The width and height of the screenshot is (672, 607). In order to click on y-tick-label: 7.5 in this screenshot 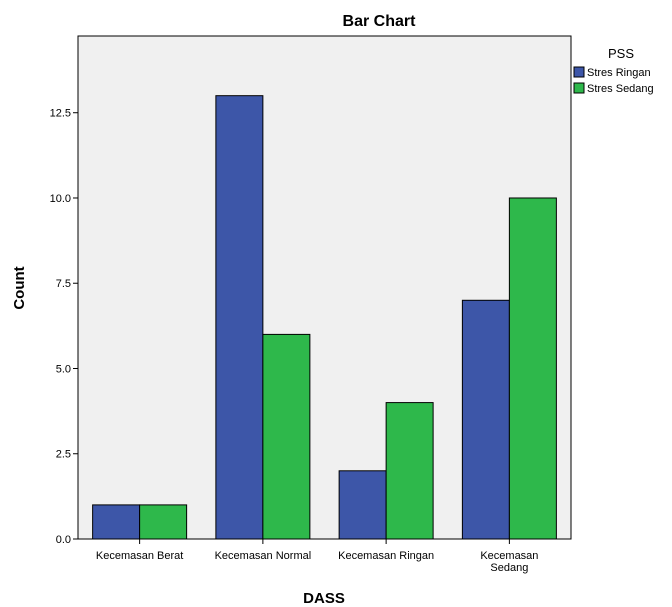, I will do `click(63, 284)`.